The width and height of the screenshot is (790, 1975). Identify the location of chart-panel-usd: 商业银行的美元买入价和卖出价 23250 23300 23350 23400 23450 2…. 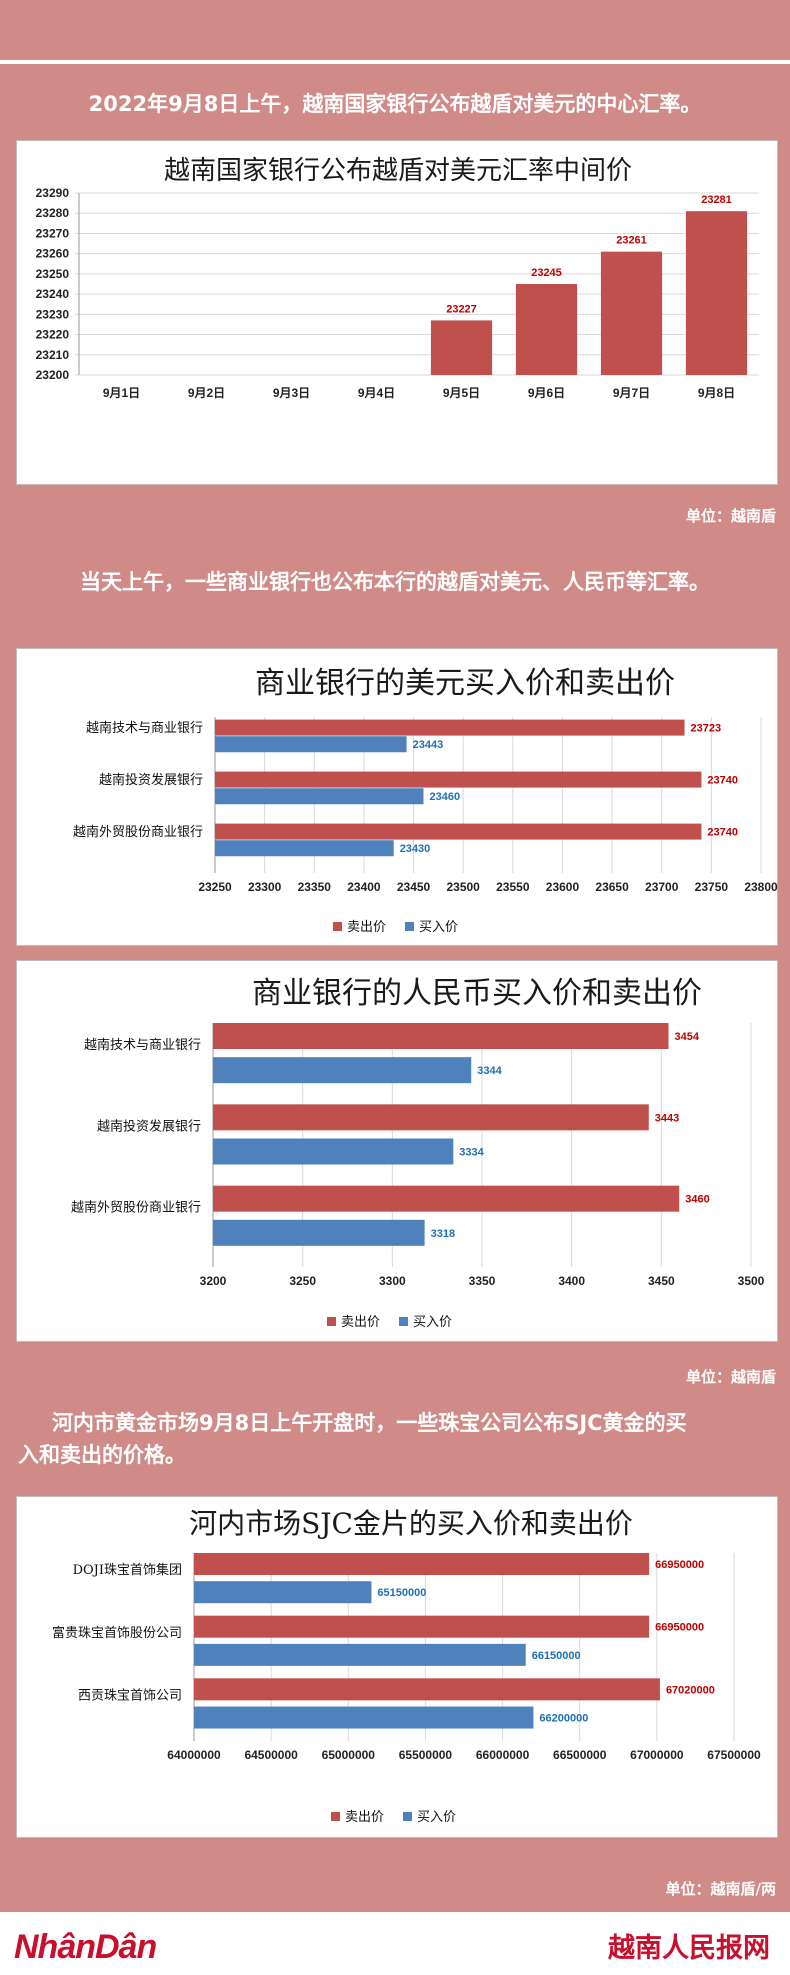
(397, 797).